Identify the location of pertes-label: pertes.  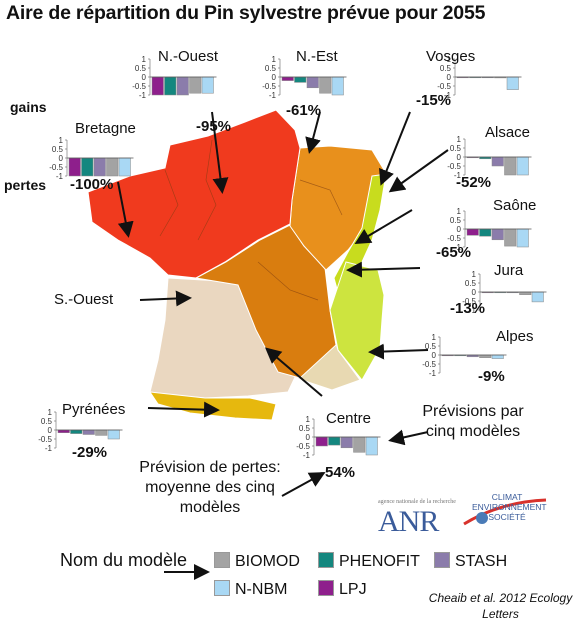
(25, 185).